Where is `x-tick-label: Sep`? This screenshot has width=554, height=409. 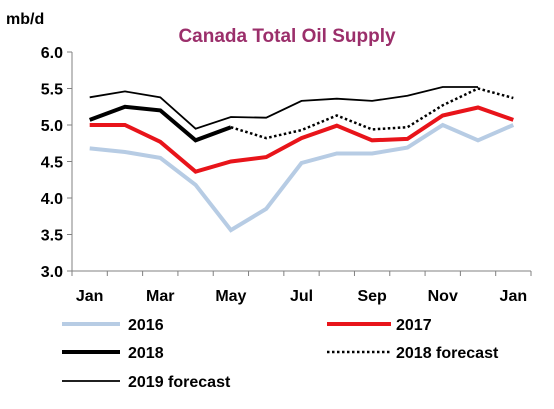
x-tick-label: Sep is located at coordinates (372, 296).